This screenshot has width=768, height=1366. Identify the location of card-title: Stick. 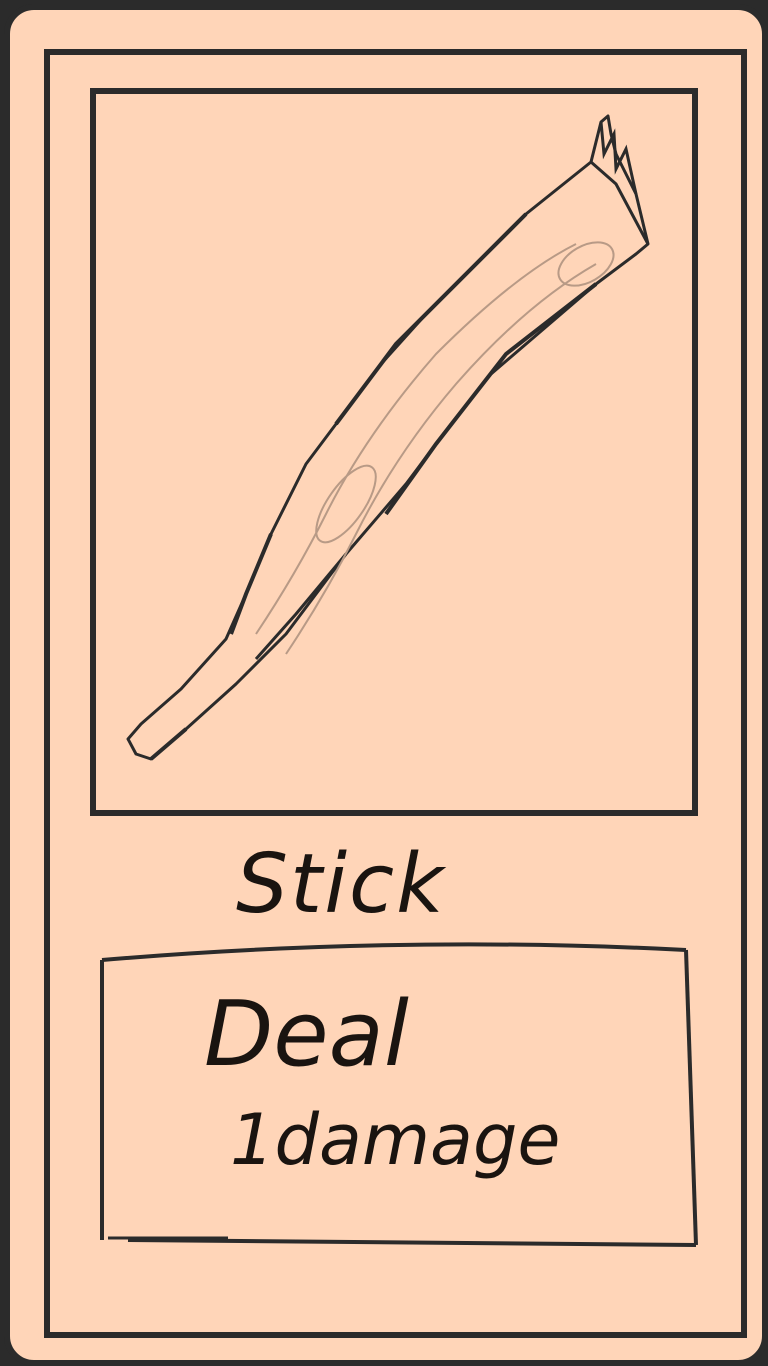
(341, 884).